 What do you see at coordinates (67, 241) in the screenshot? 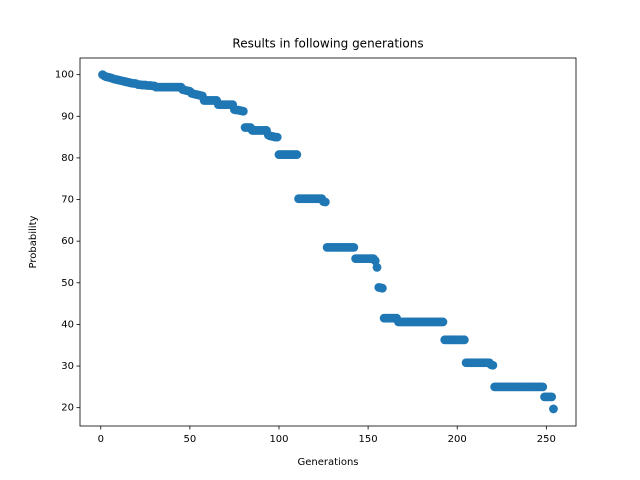
I see `y-tick-label: 60` at bounding box center [67, 241].